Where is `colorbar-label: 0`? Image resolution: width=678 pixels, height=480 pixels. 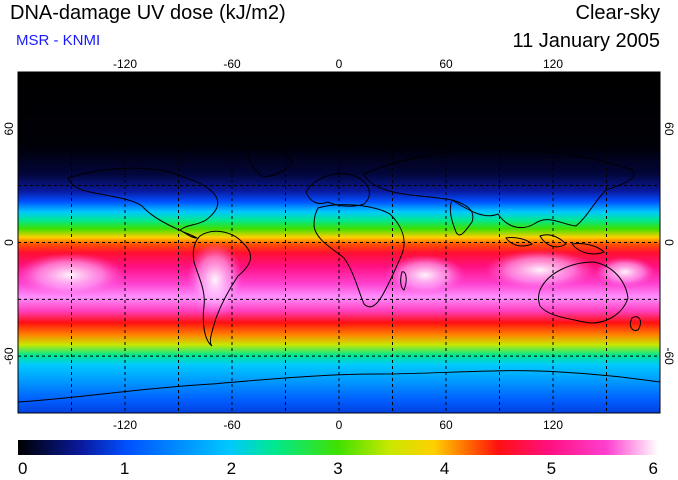
colorbar-label: 0 is located at coordinates (22, 468).